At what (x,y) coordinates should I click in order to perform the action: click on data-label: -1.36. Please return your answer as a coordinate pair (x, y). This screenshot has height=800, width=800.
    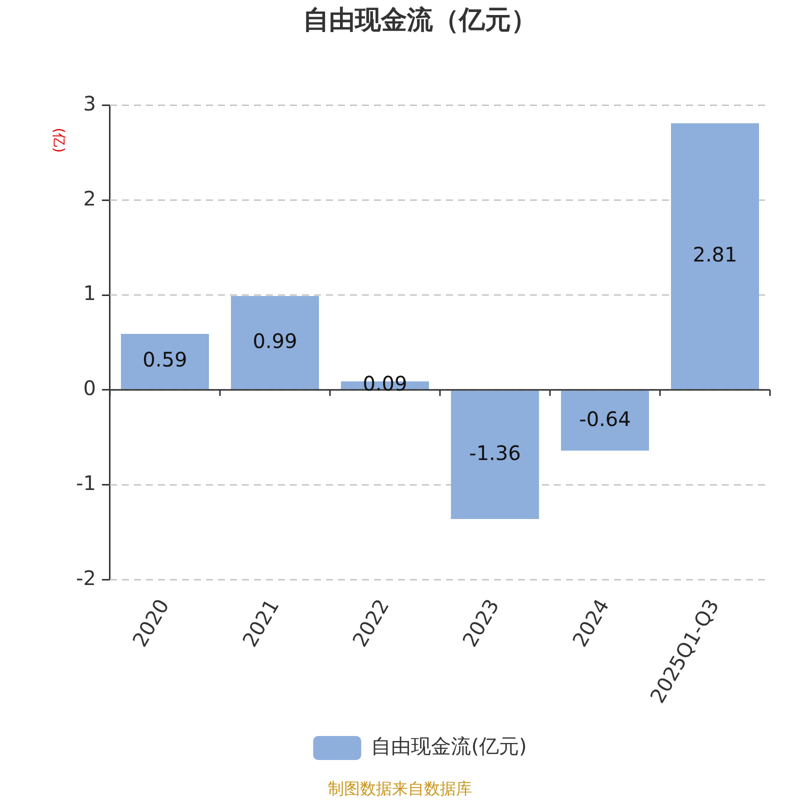
    Looking at the image, I should click on (495, 453).